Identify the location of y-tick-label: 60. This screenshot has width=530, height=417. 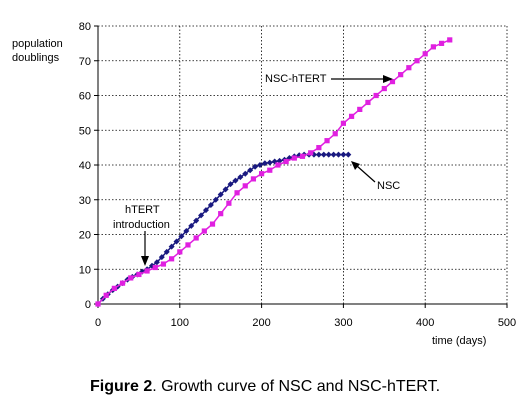
(85, 97).